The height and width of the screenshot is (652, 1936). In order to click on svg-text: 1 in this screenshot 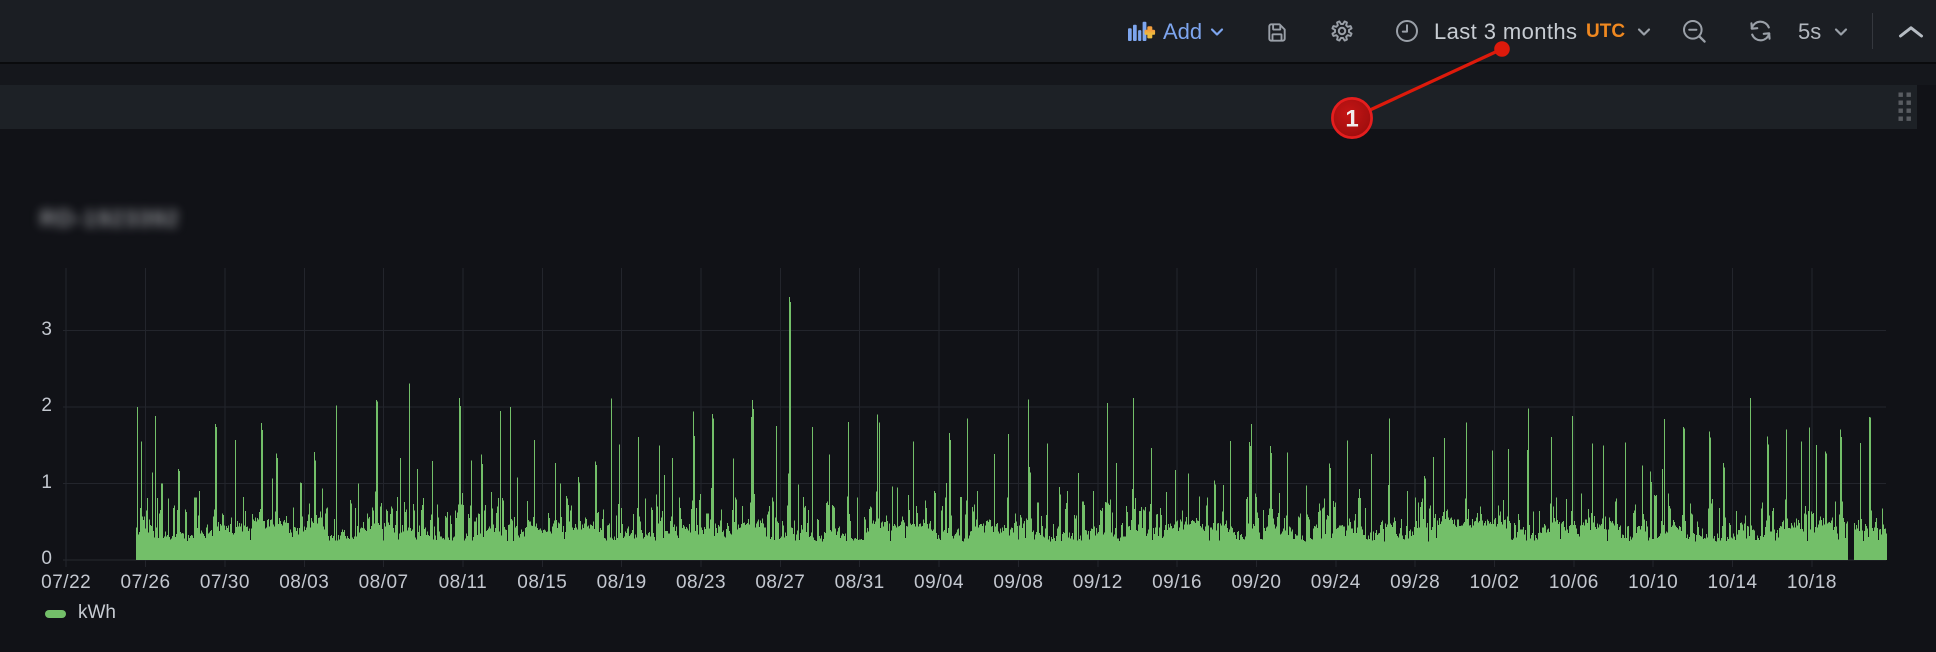, I will do `click(1351, 119)`.